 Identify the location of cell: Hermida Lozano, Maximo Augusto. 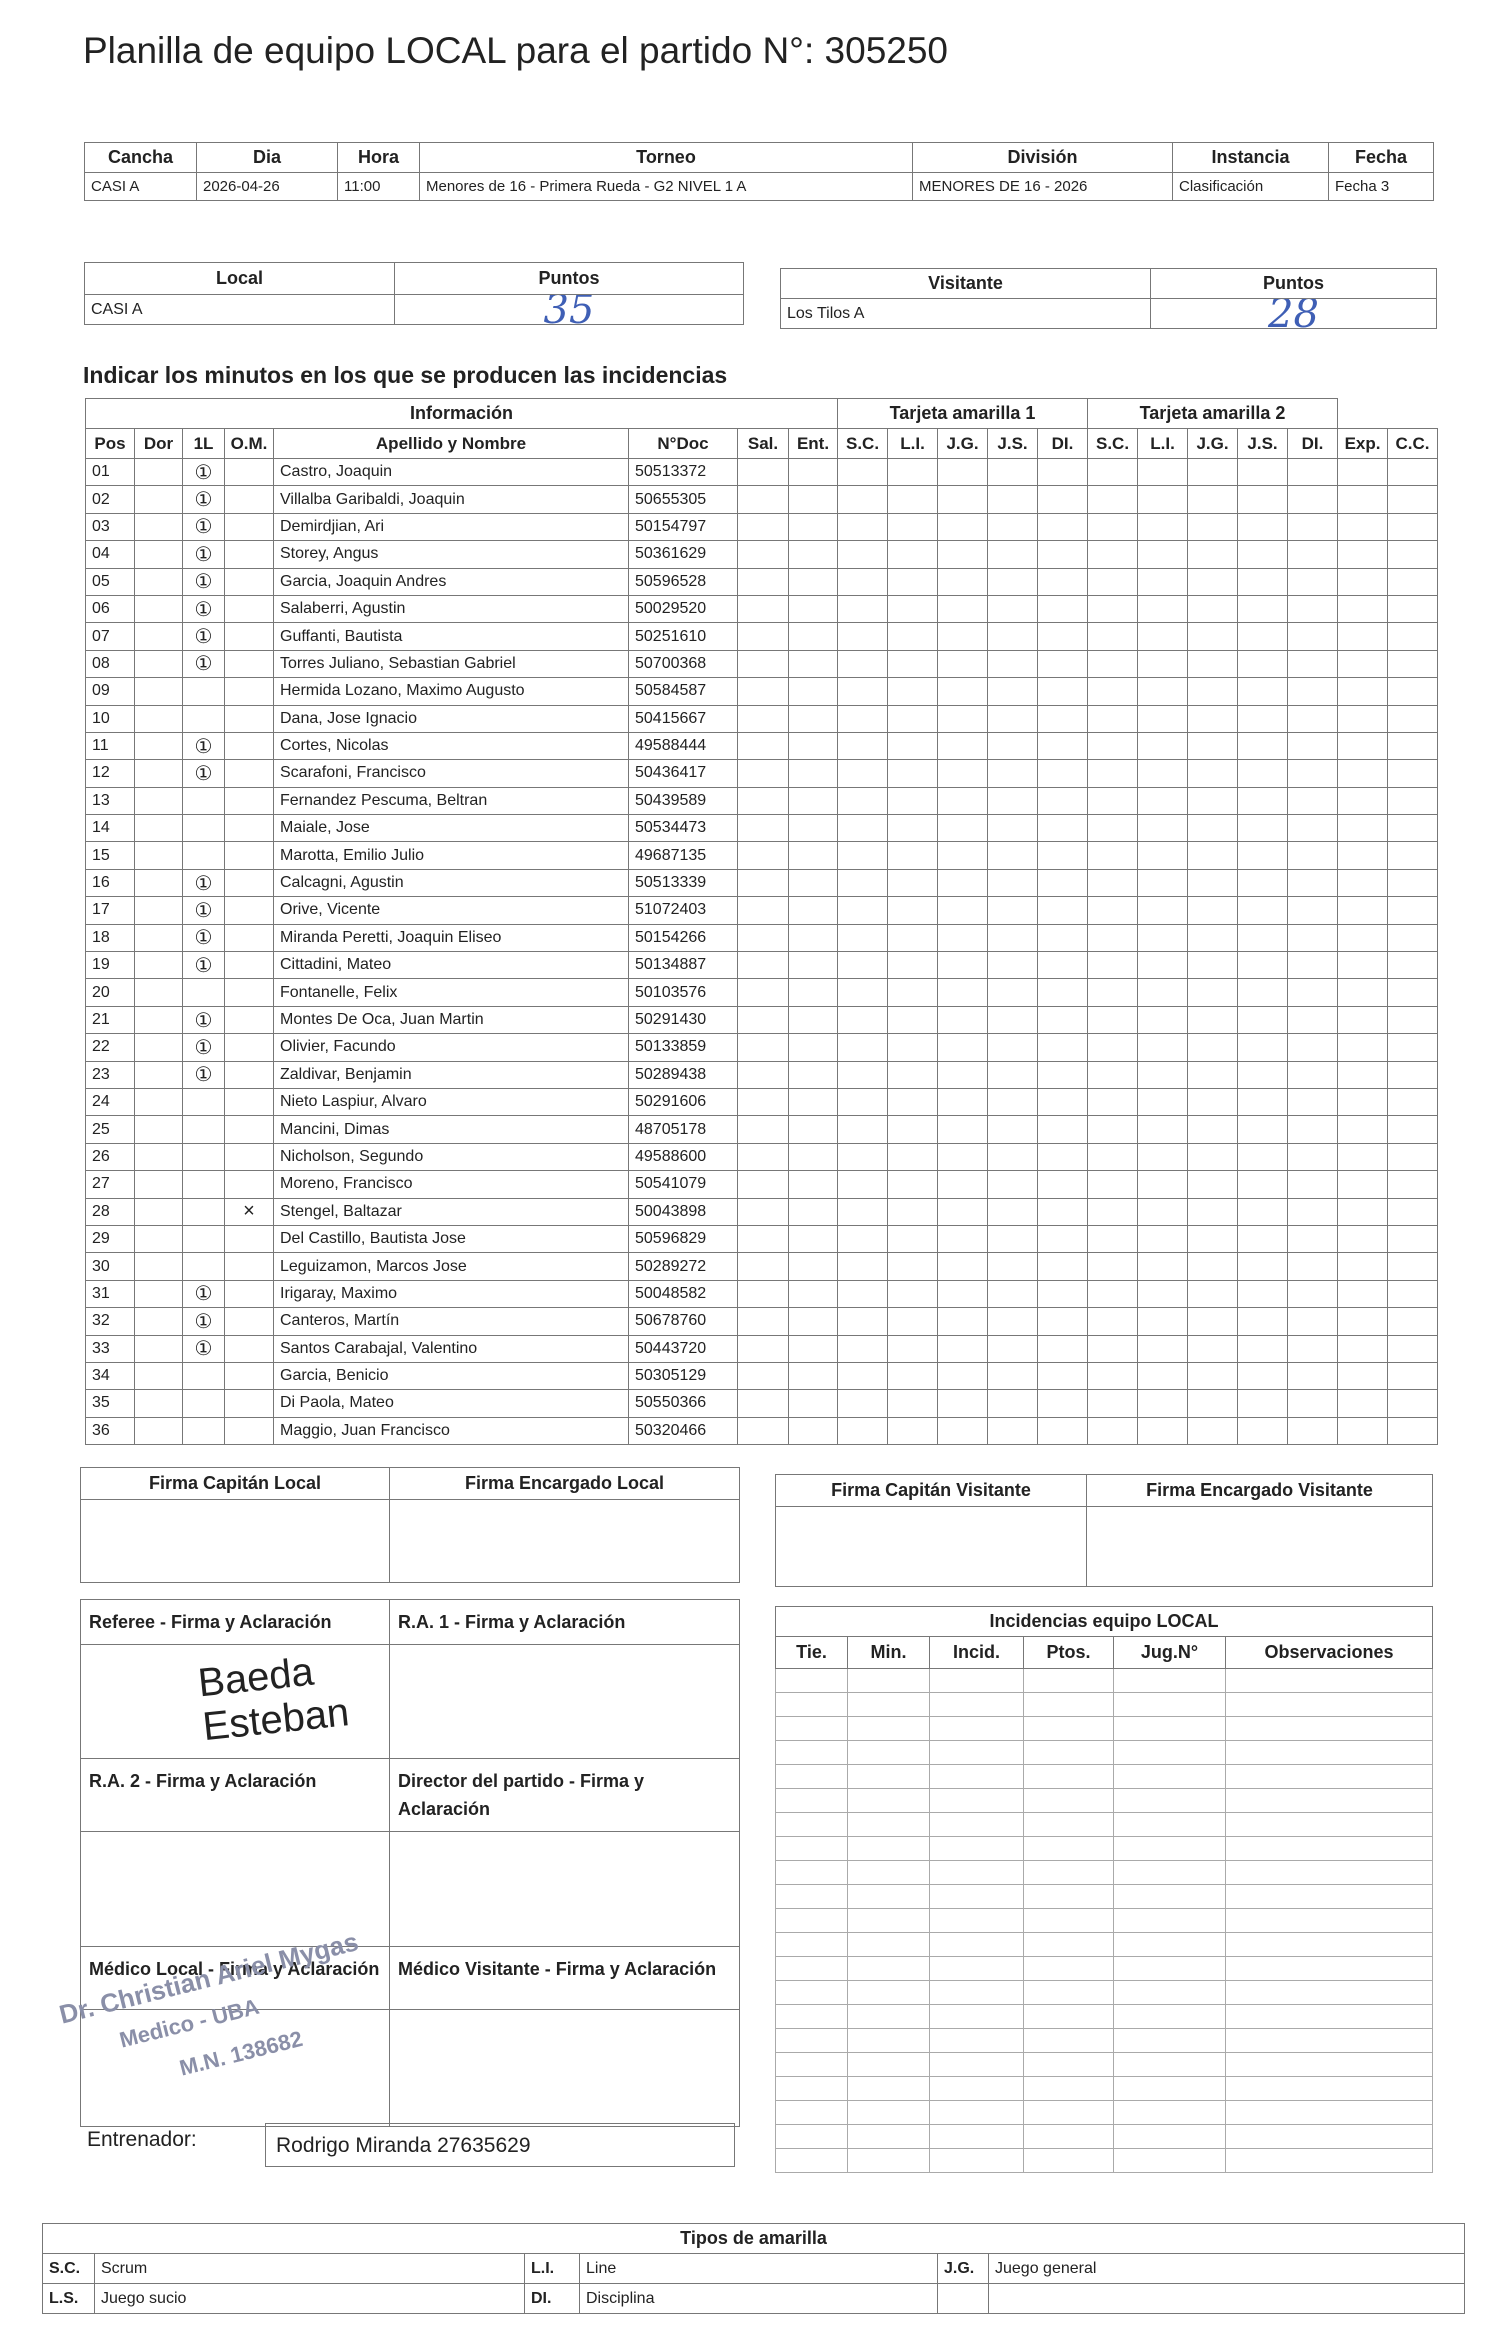
(451, 691).